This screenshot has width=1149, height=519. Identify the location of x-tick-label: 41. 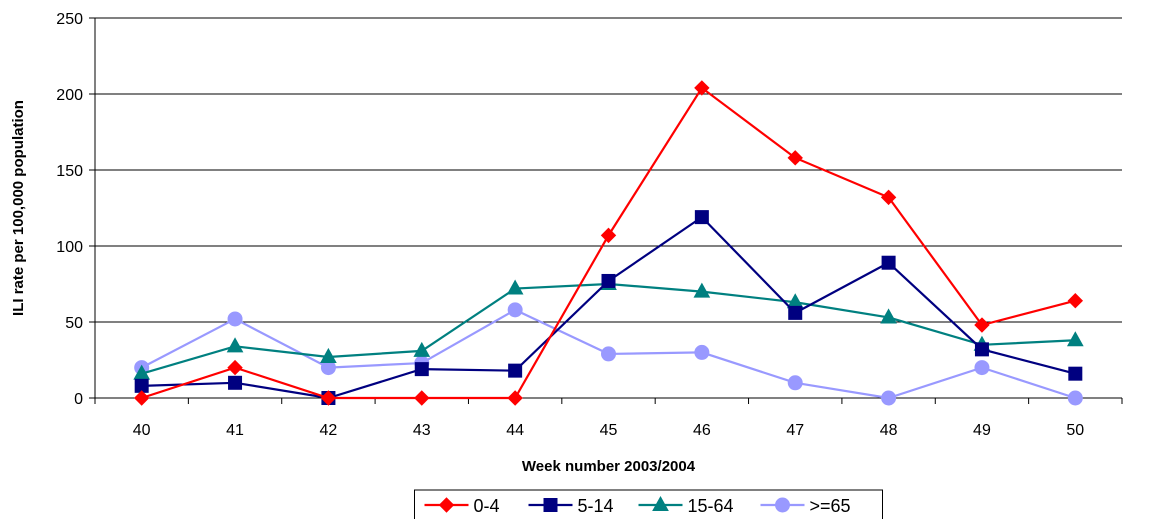
(235, 430).